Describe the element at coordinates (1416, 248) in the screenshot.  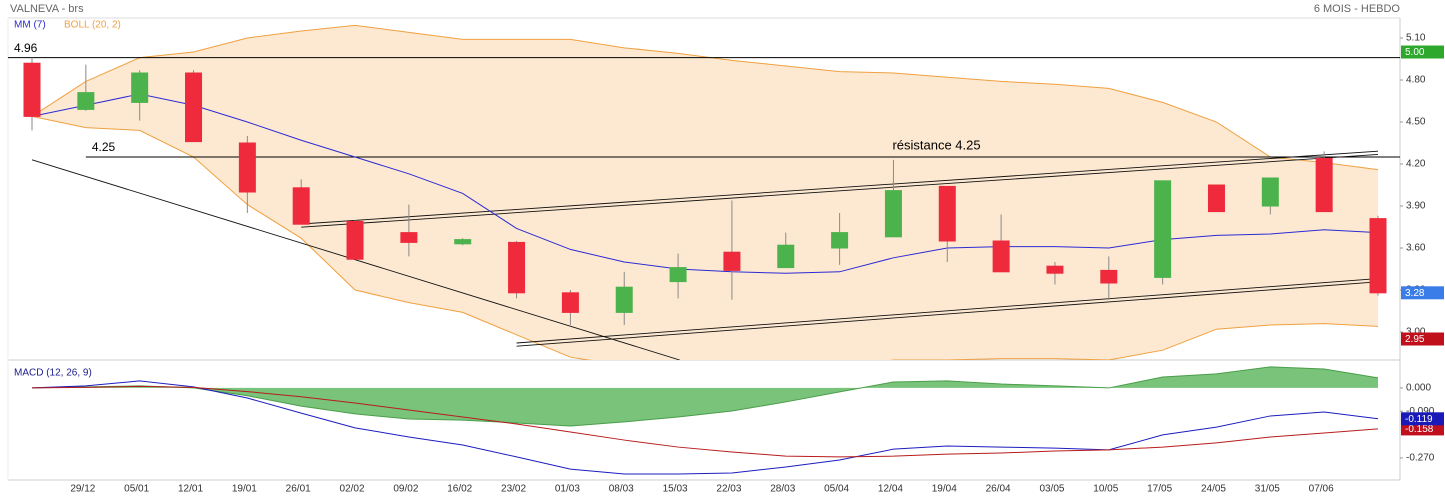
I see `y-tick-label: 3.60` at that location.